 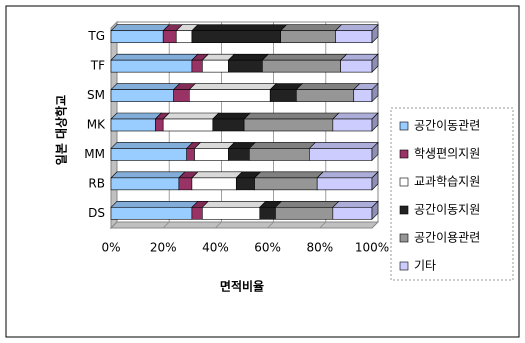 I want to click on x-tick-label: 0%, so click(x=110, y=248).